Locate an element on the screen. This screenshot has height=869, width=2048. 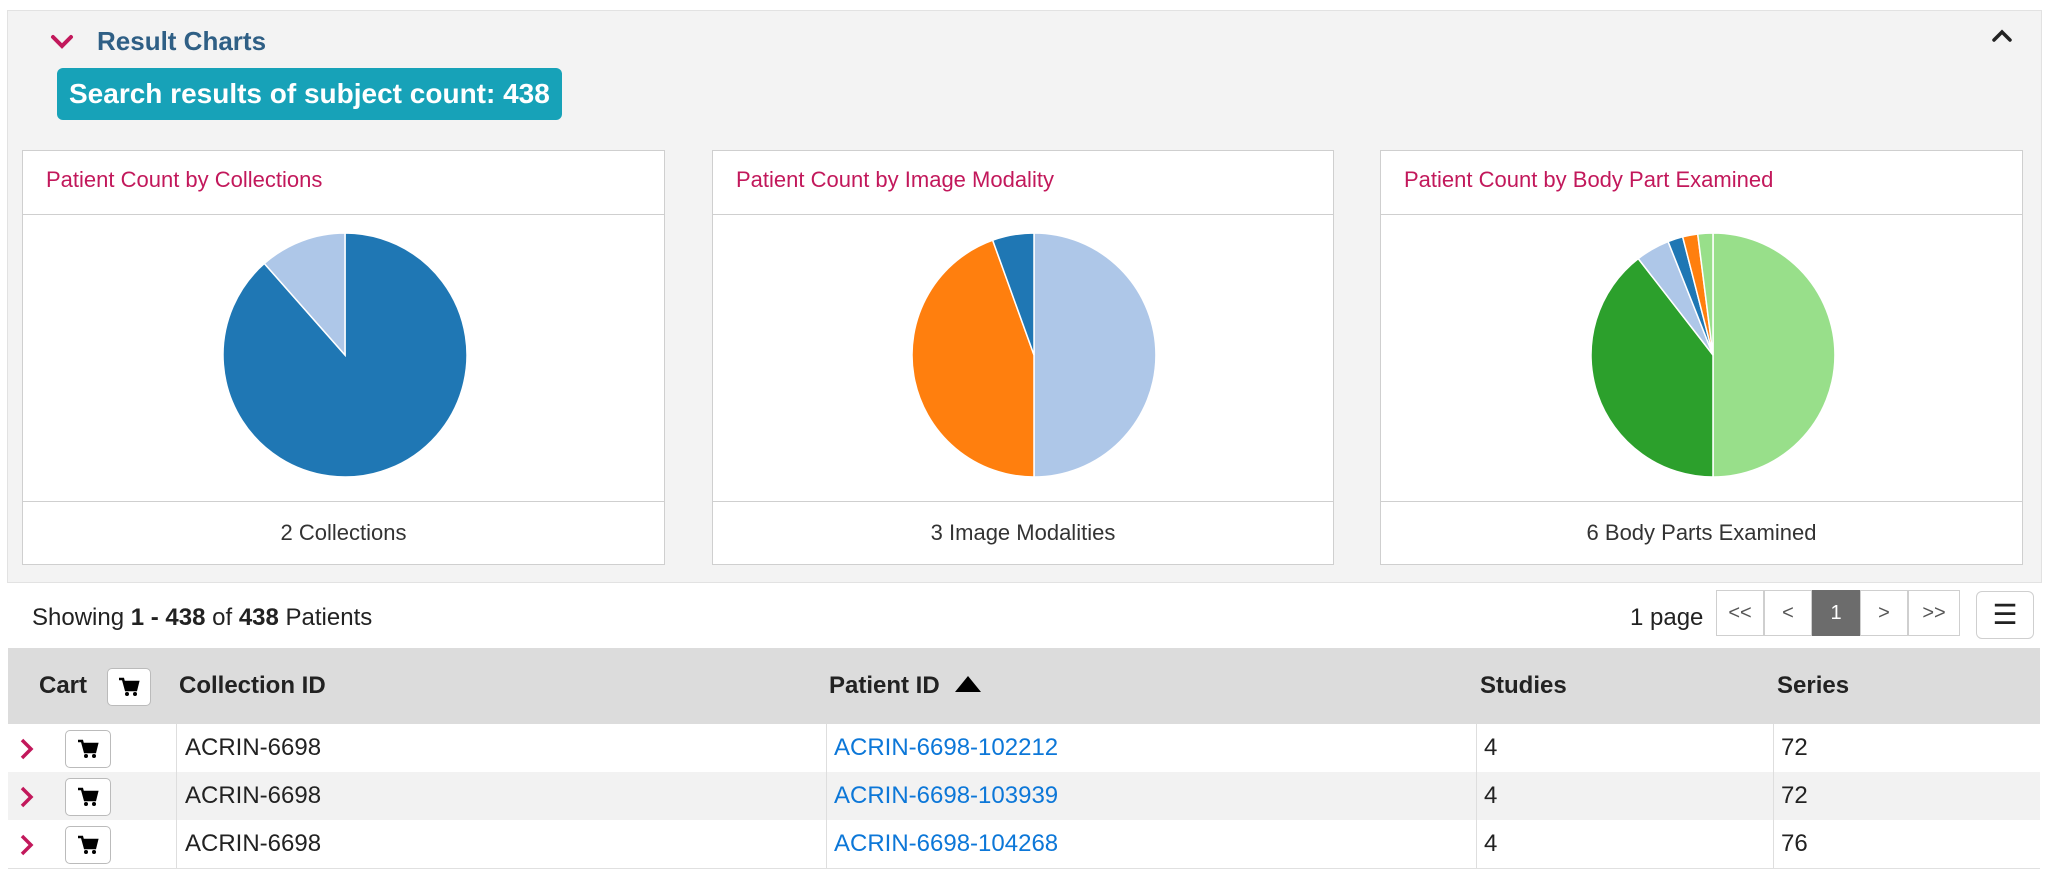
chart-footer: 2 Collections is located at coordinates (343, 532).